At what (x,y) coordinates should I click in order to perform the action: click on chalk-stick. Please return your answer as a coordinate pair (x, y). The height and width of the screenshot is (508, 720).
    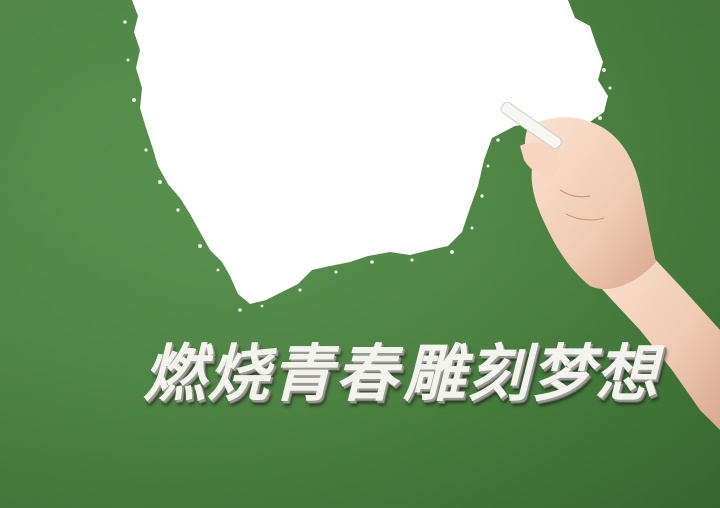
    Looking at the image, I should click on (531, 125).